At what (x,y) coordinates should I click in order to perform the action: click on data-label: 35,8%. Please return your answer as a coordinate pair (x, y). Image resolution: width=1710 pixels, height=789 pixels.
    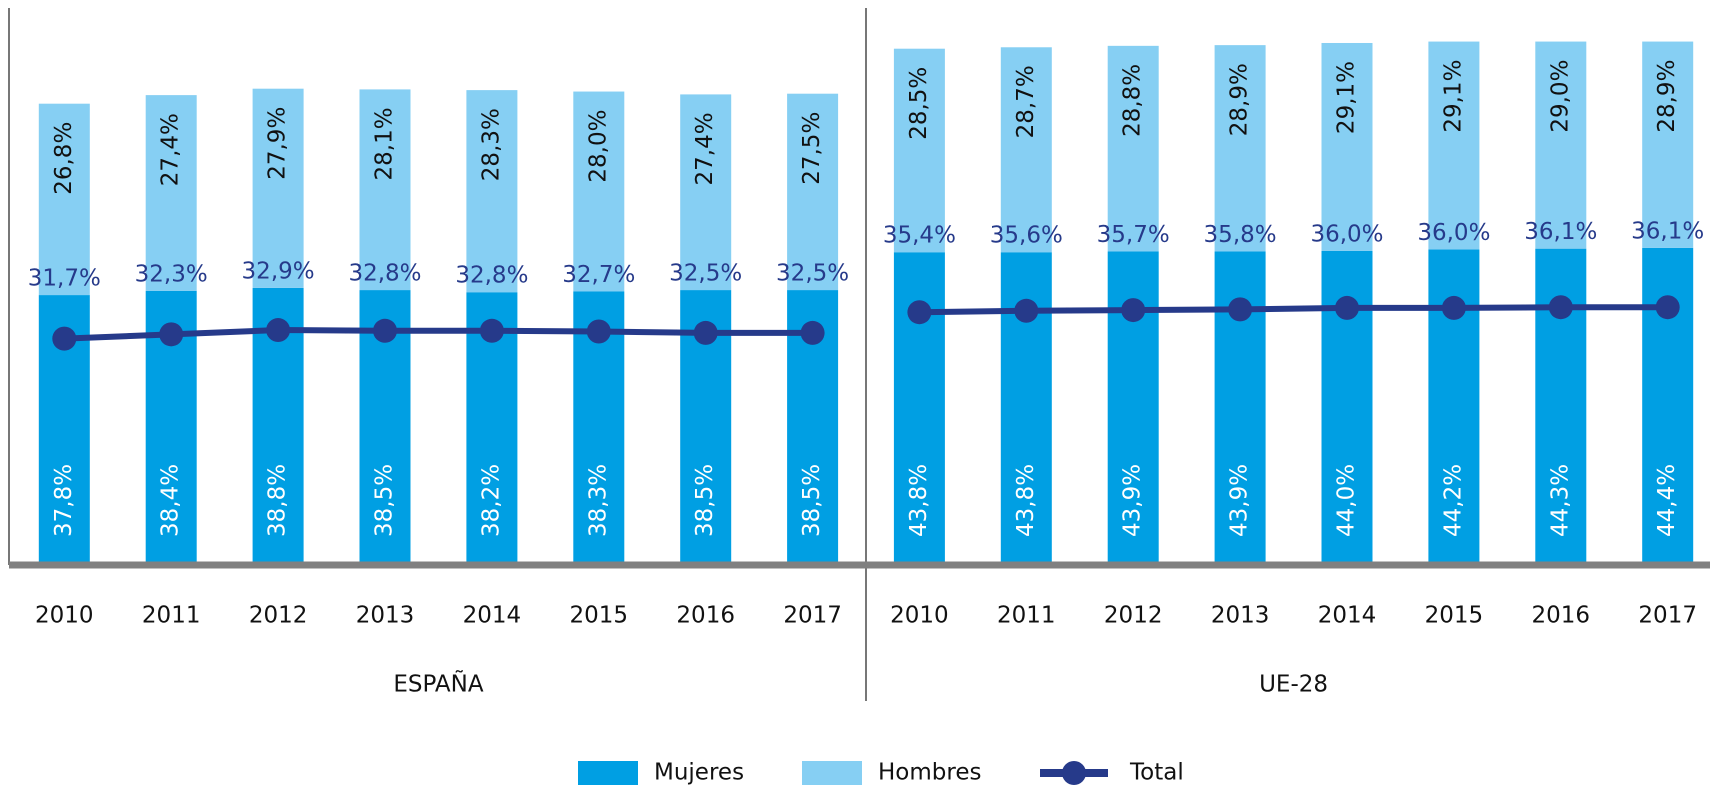
    Looking at the image, I should click on (1240, 235).